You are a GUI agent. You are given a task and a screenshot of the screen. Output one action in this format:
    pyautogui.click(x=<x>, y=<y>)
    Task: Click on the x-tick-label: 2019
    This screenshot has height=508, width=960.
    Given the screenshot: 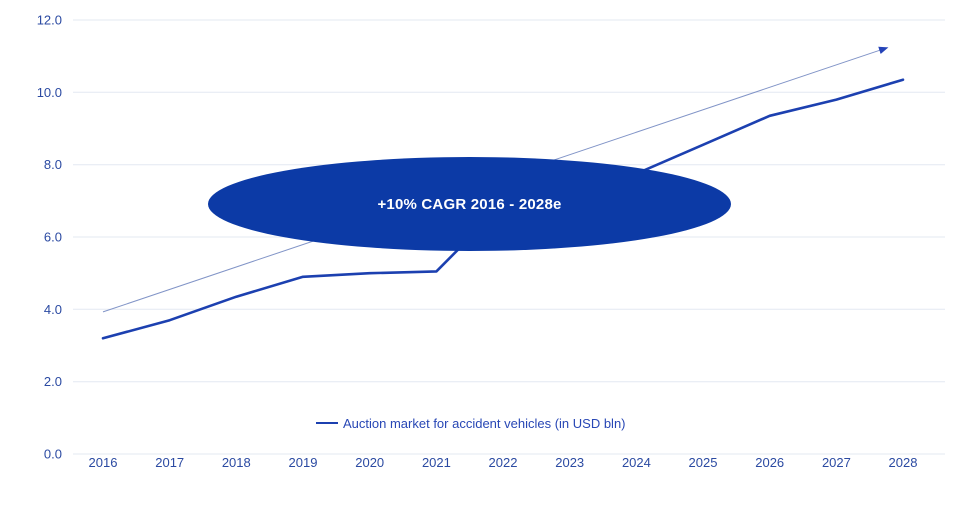 What is the action you would take?
    pyautogui.click(x=303, y=462)
    